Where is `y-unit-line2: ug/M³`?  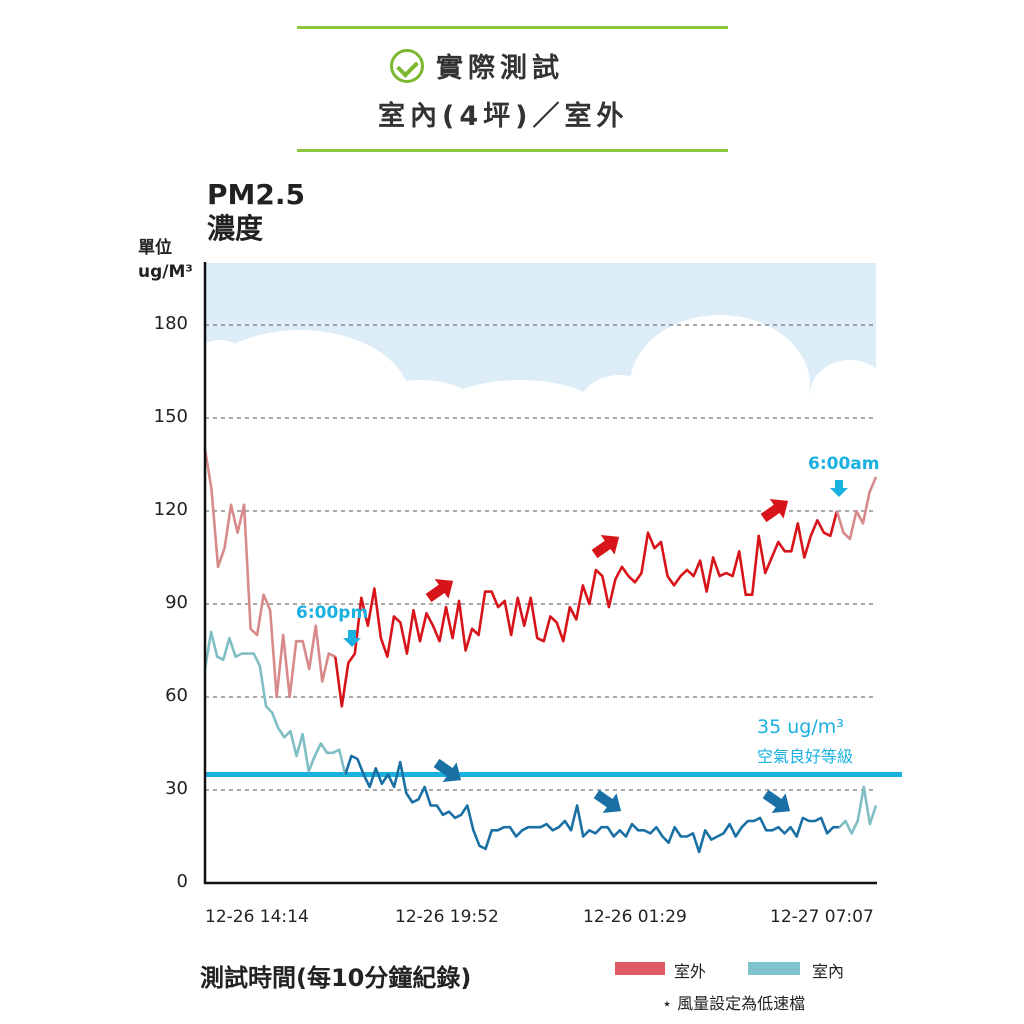 y-unit-line2: ug/M³ is located at coordinates (165, 272).